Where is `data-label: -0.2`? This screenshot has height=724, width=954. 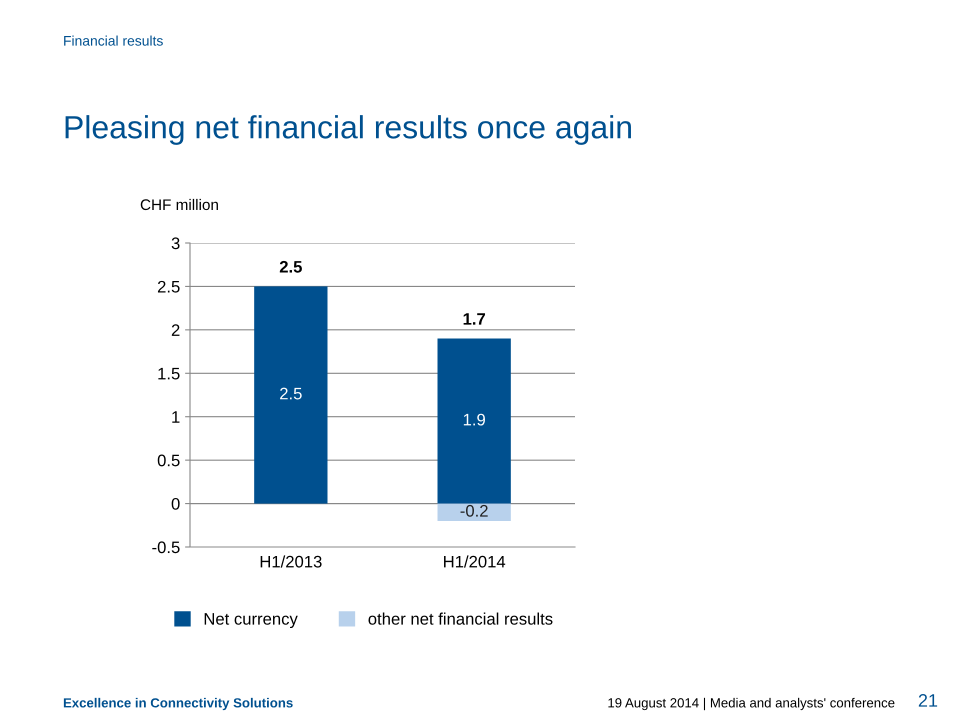 data-label: -0.2 is located at coordinates (474, 510).